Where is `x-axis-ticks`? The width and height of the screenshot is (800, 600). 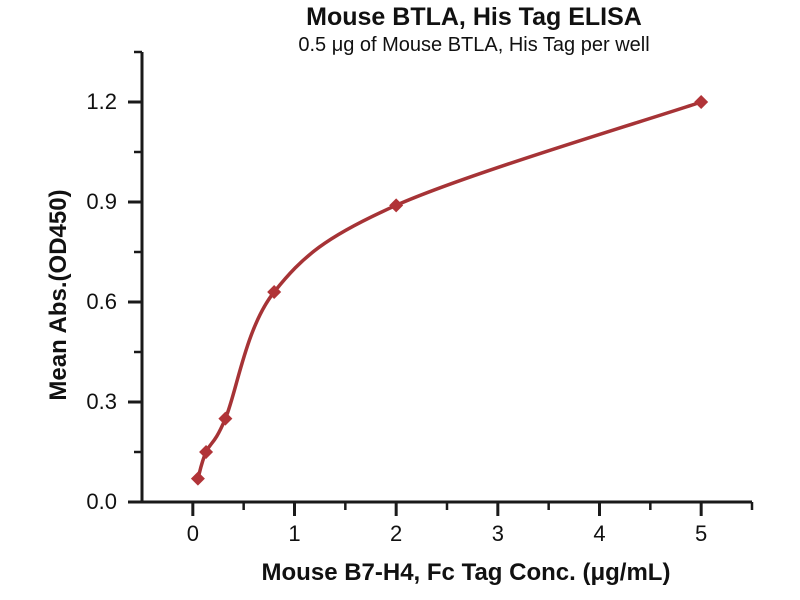
x-axis-ticks is located at coordinates (472, 509).